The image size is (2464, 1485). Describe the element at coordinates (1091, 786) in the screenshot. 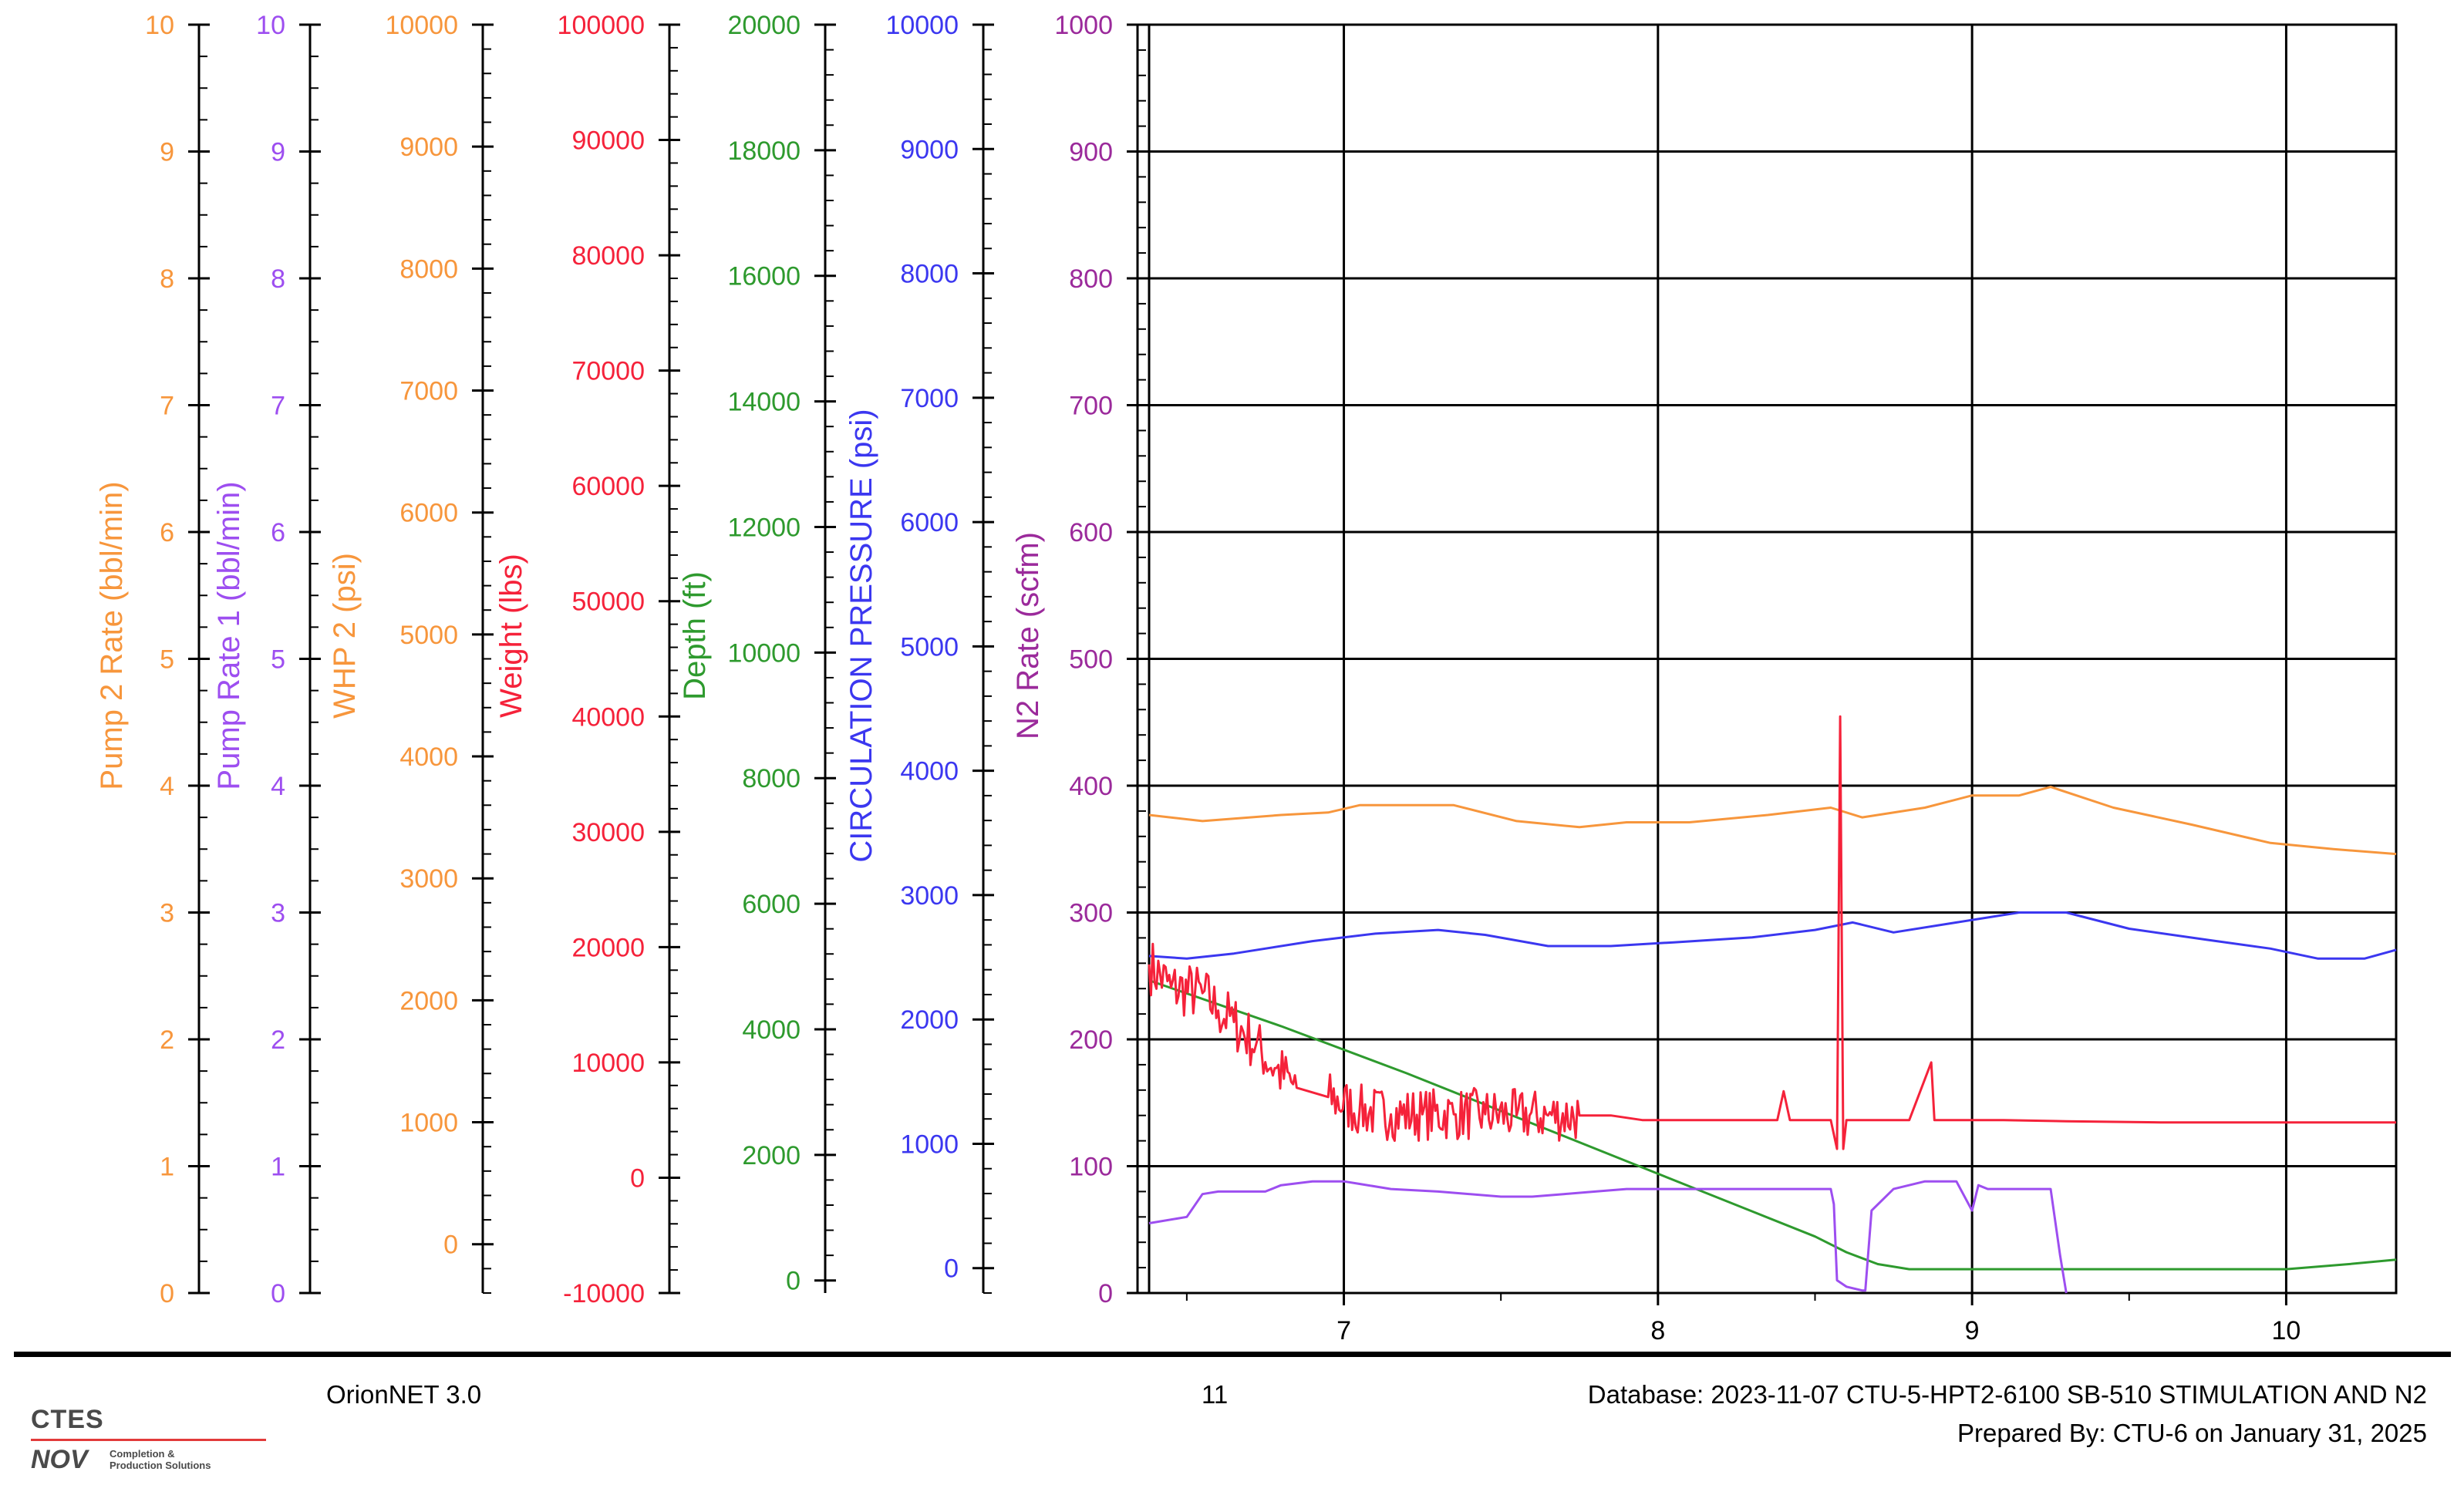

I see `tick-label: 400` at that location.